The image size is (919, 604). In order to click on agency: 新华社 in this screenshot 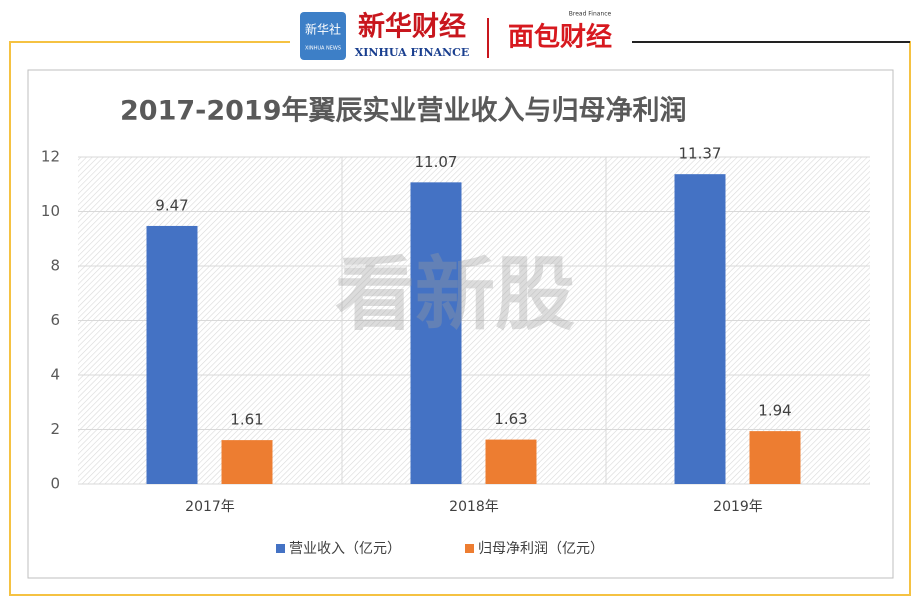, I will do `click(323, 29)`.